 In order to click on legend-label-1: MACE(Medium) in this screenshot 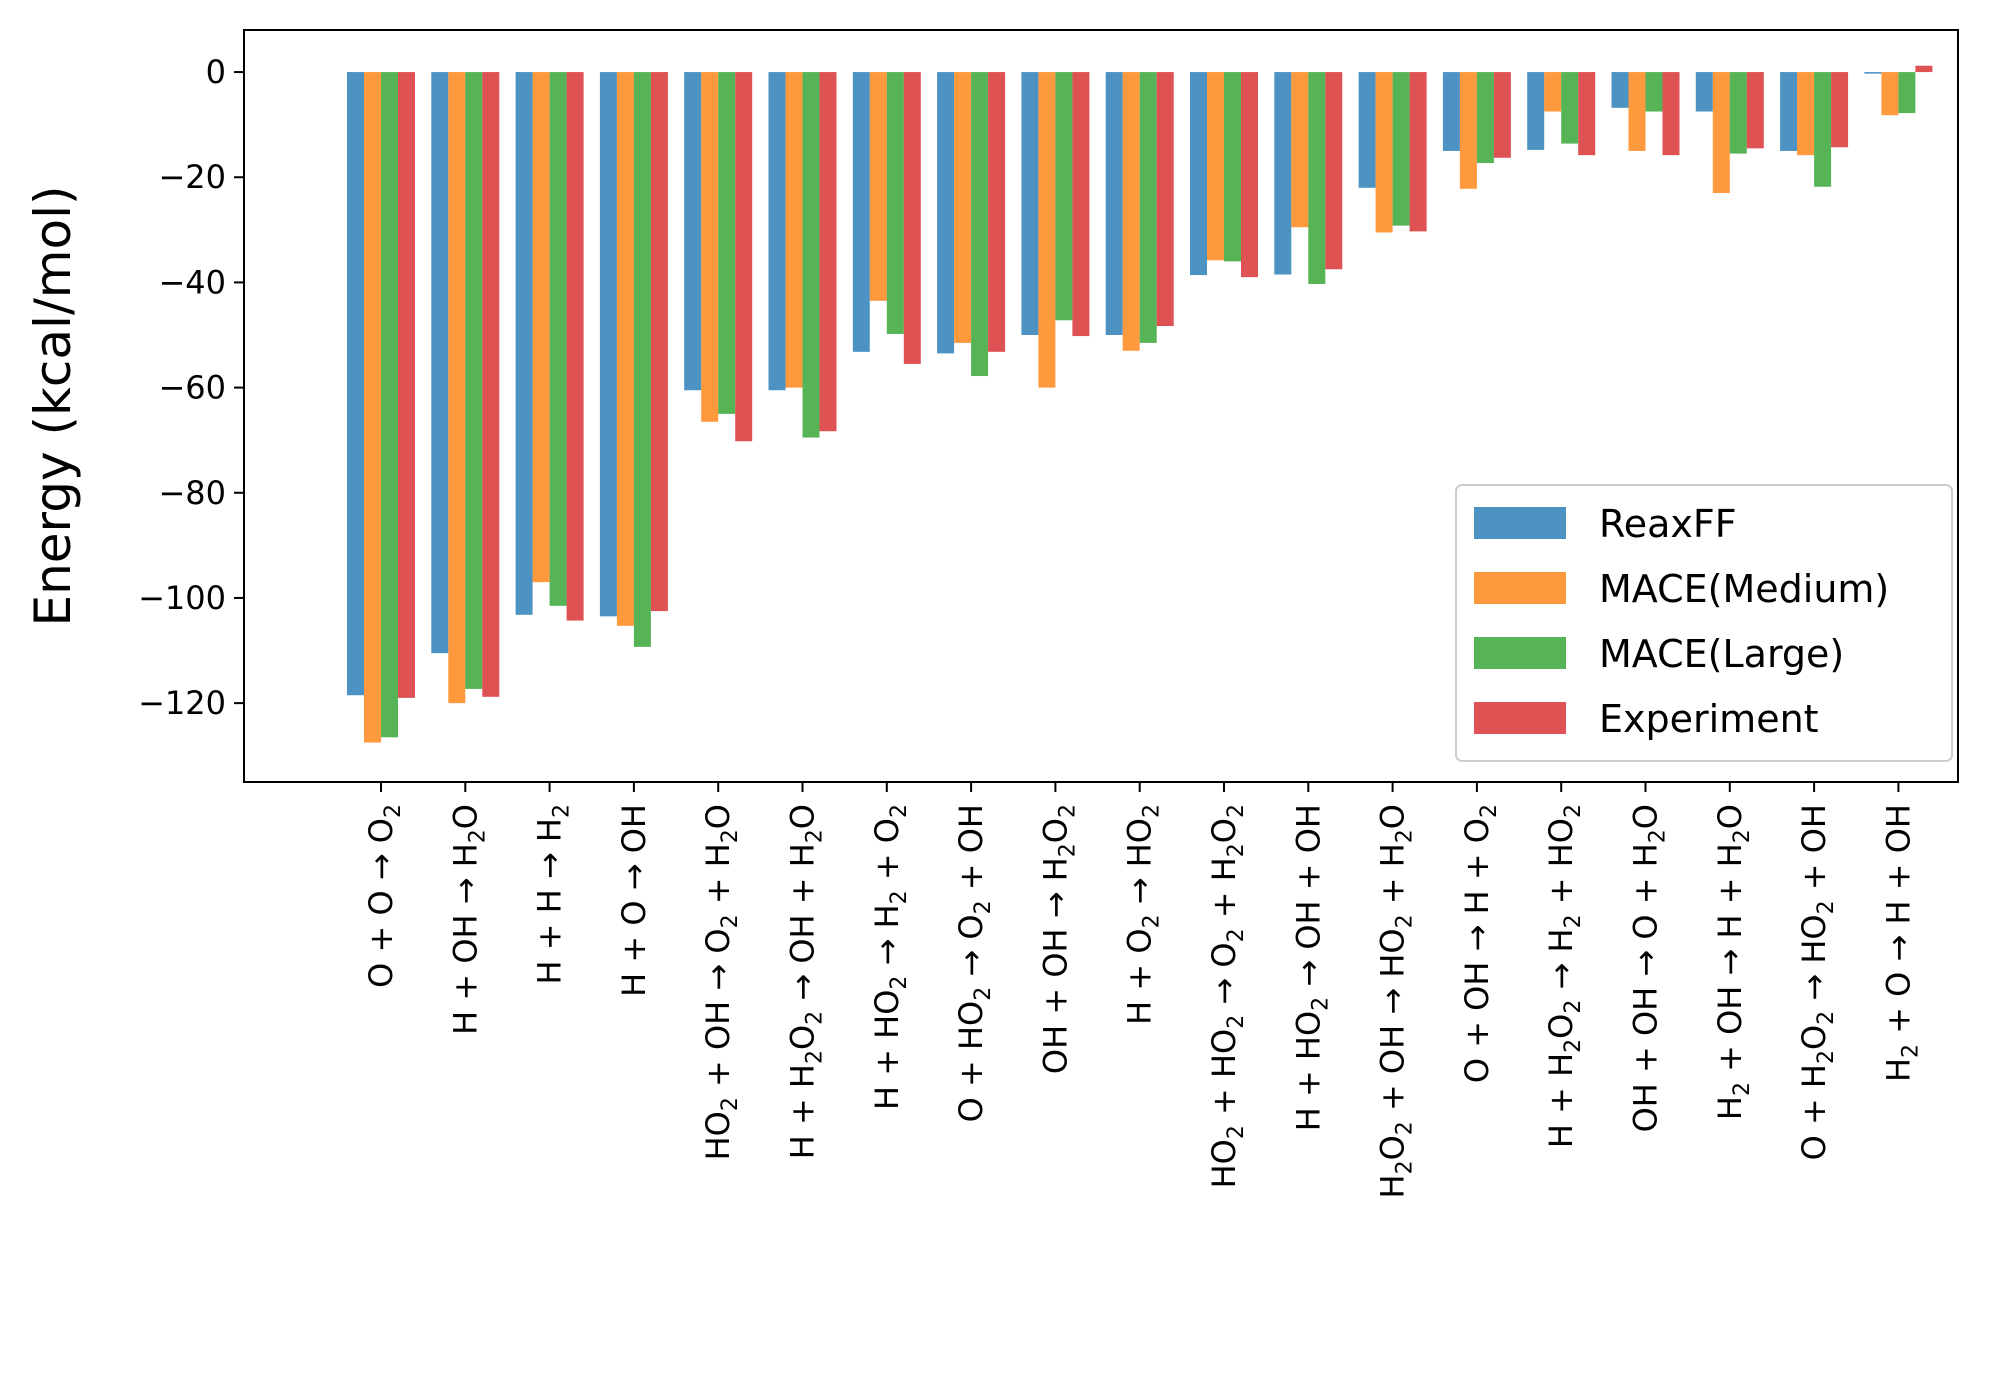, I will do `click(1744, 589)`.